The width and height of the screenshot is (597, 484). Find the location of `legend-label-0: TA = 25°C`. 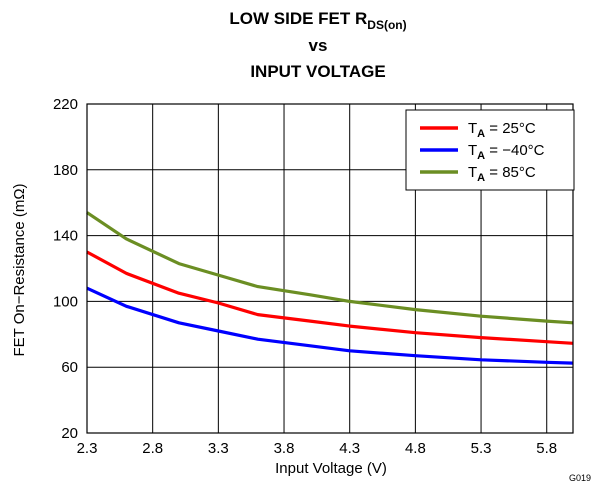

legend-label-0: TA = 25°C is located at coordinates (502, 130).